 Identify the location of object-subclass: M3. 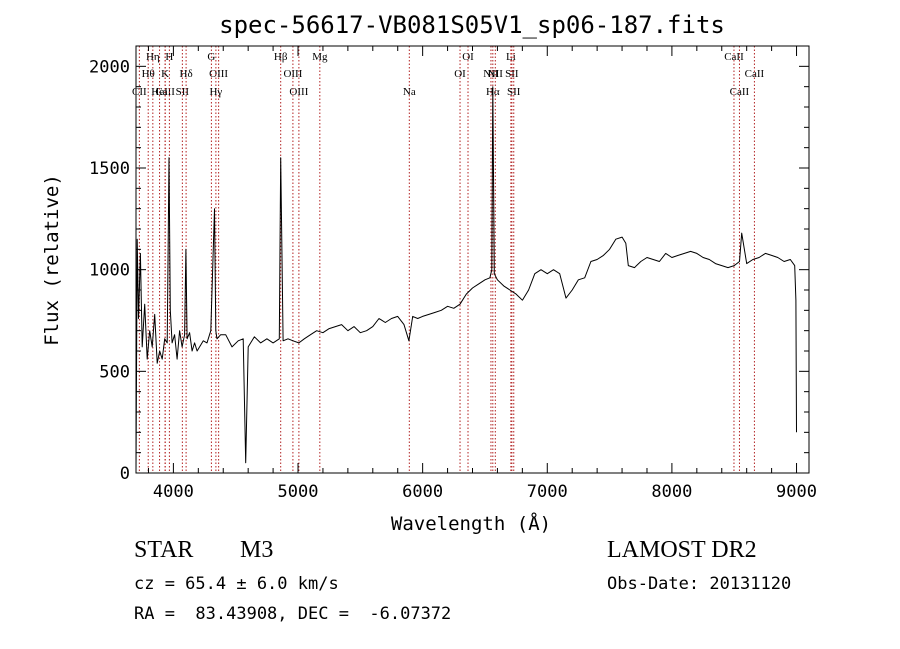
(257, 550).